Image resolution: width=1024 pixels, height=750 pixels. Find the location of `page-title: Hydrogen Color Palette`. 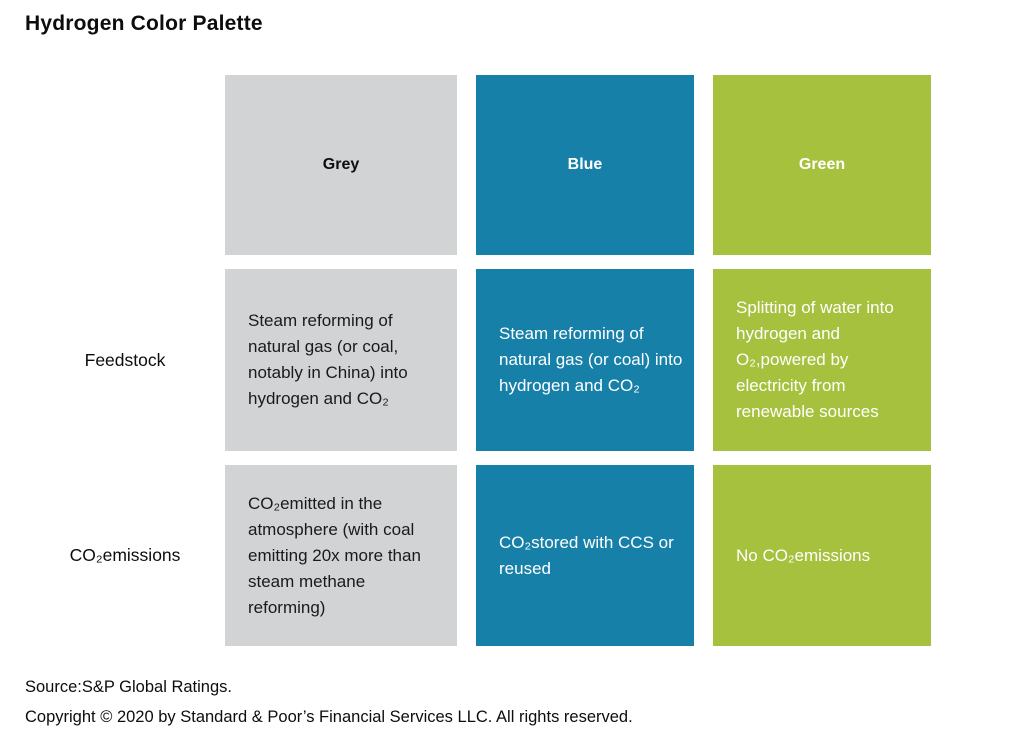

page-title: Hydrogen Color Palette is located at coordinates (144, 23).